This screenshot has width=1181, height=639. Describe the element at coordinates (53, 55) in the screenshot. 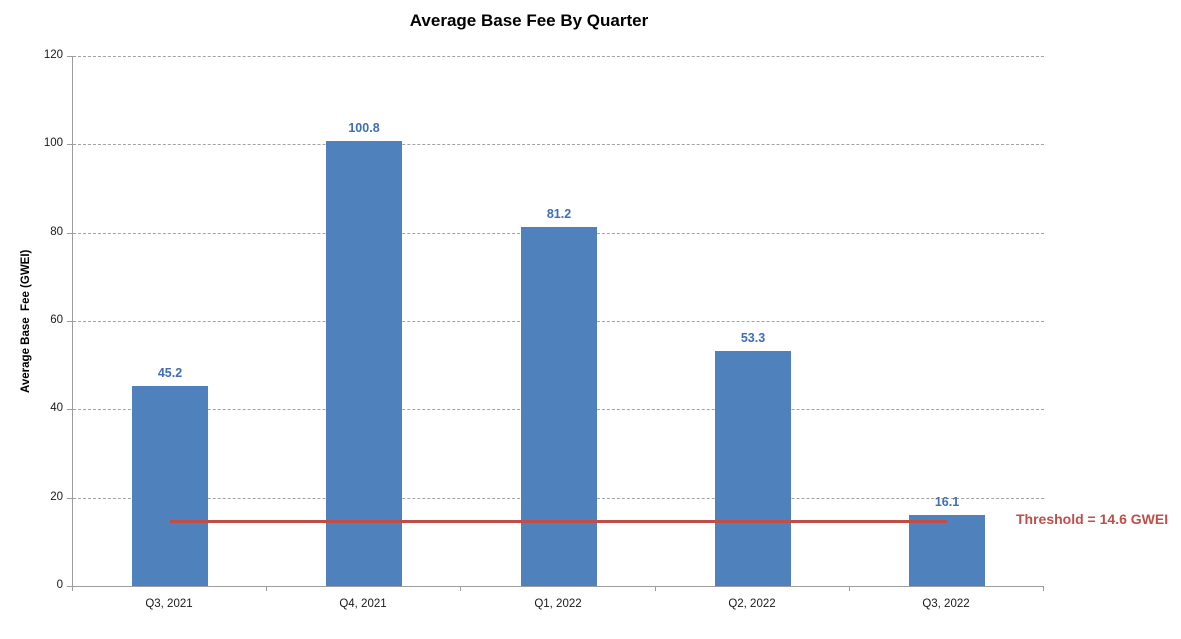

I see `y-tick-label: 120` at that location.